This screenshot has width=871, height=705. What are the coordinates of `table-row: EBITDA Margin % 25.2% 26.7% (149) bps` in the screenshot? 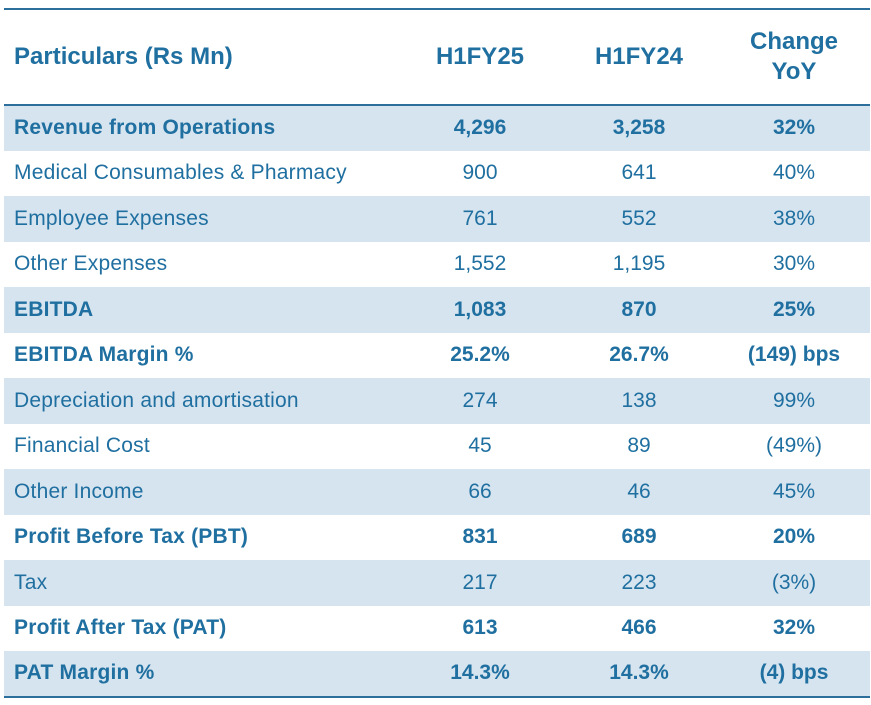 It's located at (437, 356).